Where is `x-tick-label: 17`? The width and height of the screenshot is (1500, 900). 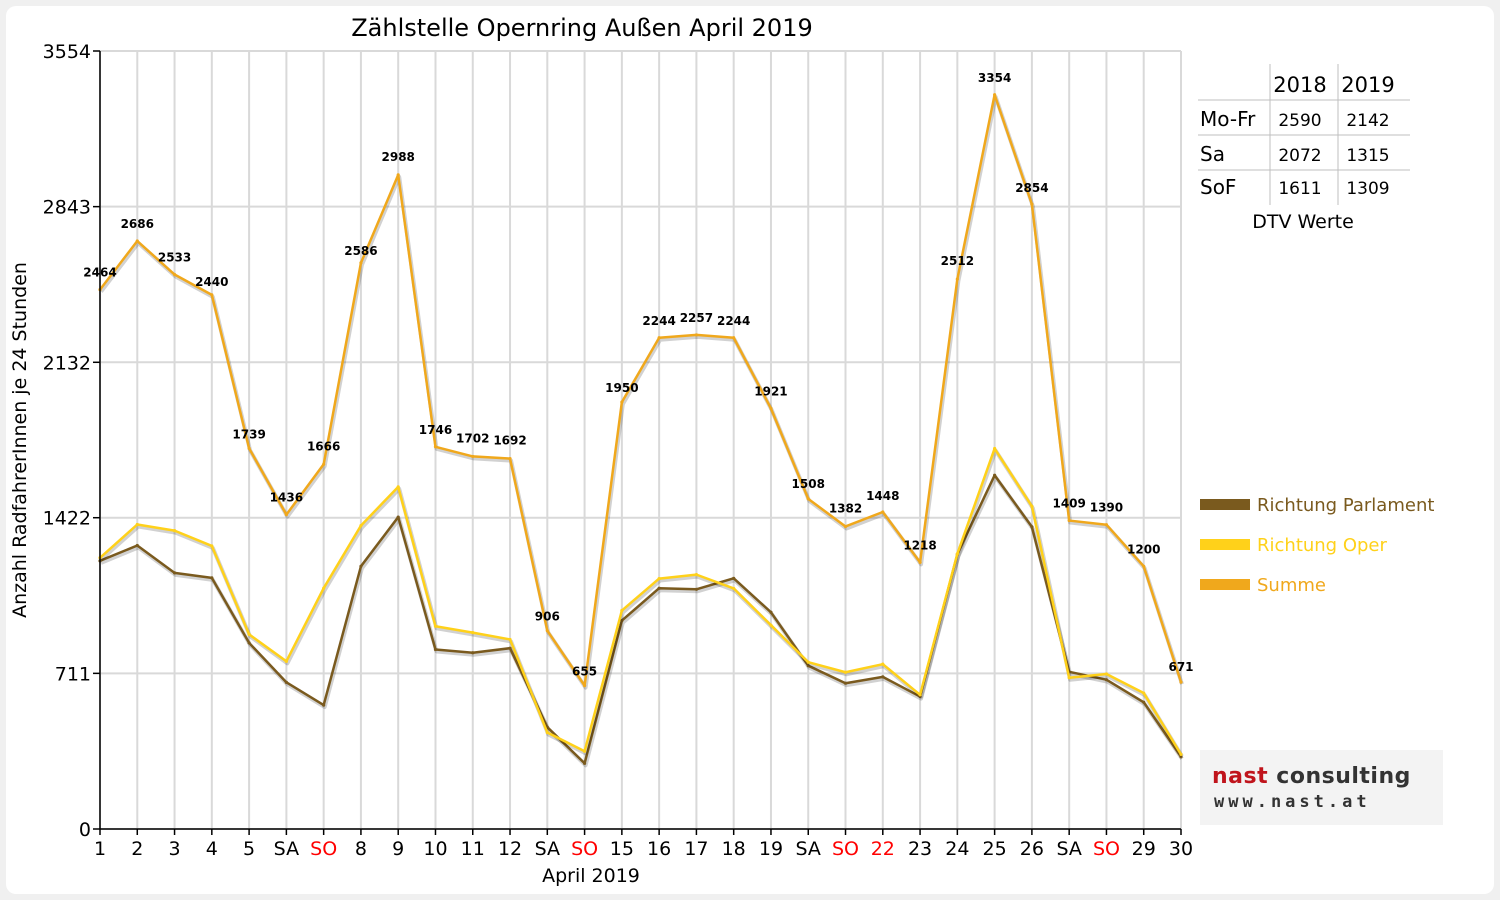 x-tick-label: 17 is located at coordinates (696, 849).